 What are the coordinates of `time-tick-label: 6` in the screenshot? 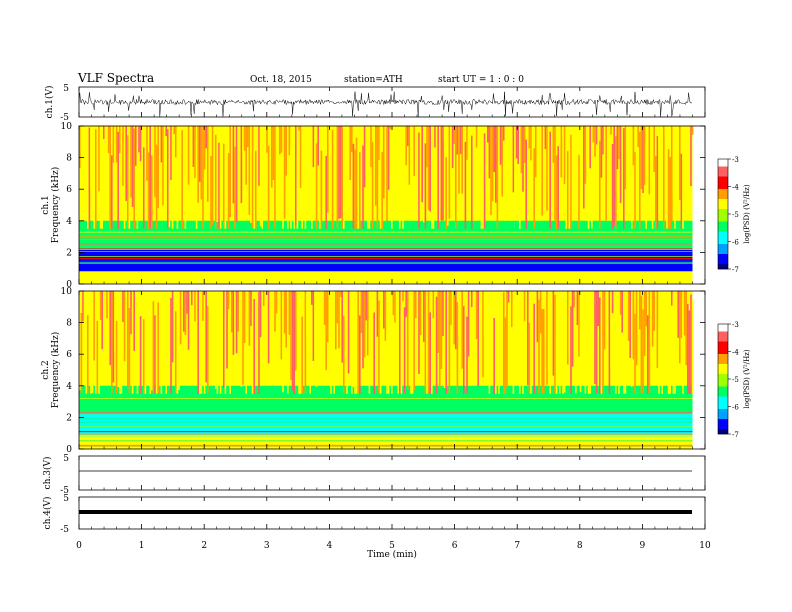 It's located at (455, 546).